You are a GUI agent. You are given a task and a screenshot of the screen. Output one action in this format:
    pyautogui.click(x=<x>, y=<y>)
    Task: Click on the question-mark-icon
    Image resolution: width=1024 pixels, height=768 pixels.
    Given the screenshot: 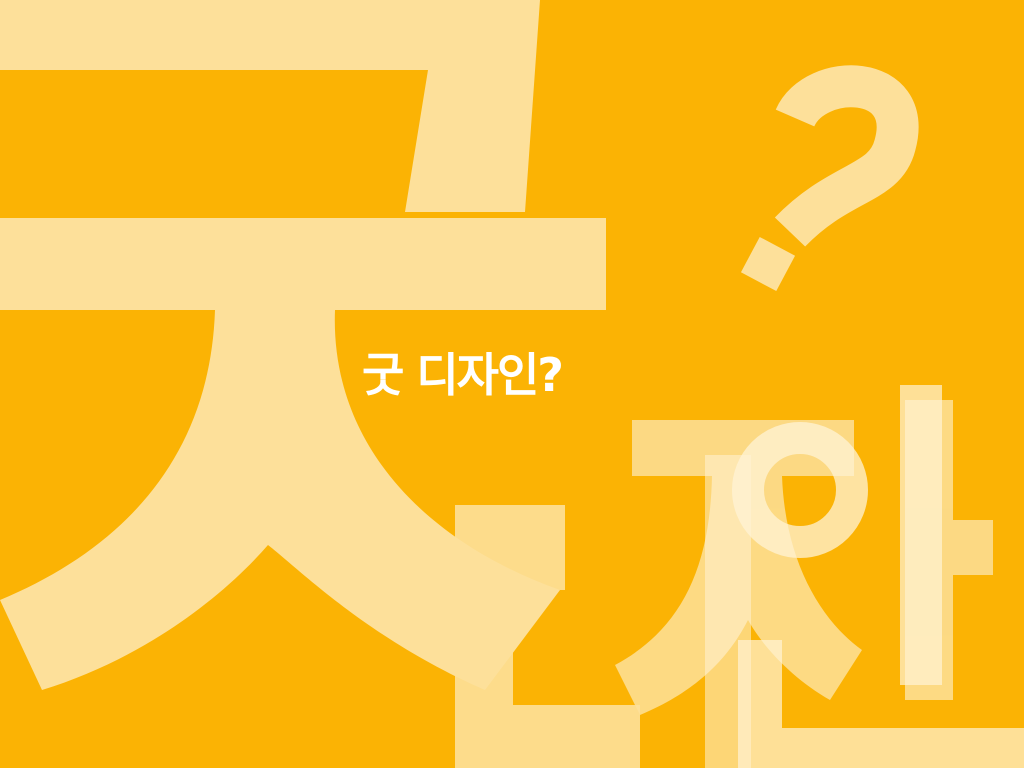 What is the action you would take?
    pyautogui.click(x=829, y=178)
    